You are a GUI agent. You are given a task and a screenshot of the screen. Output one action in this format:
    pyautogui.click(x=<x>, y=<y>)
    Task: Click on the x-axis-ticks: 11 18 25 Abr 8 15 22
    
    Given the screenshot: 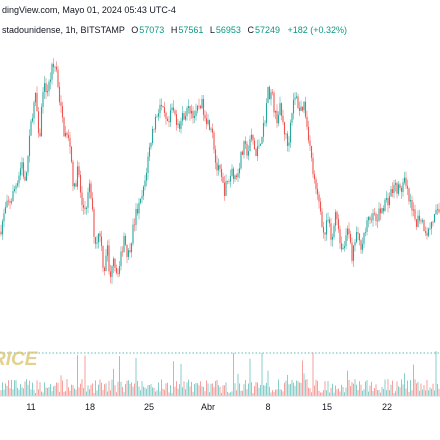 What is the action you would take?
    pyautogui.click(x=209, y=407)
    